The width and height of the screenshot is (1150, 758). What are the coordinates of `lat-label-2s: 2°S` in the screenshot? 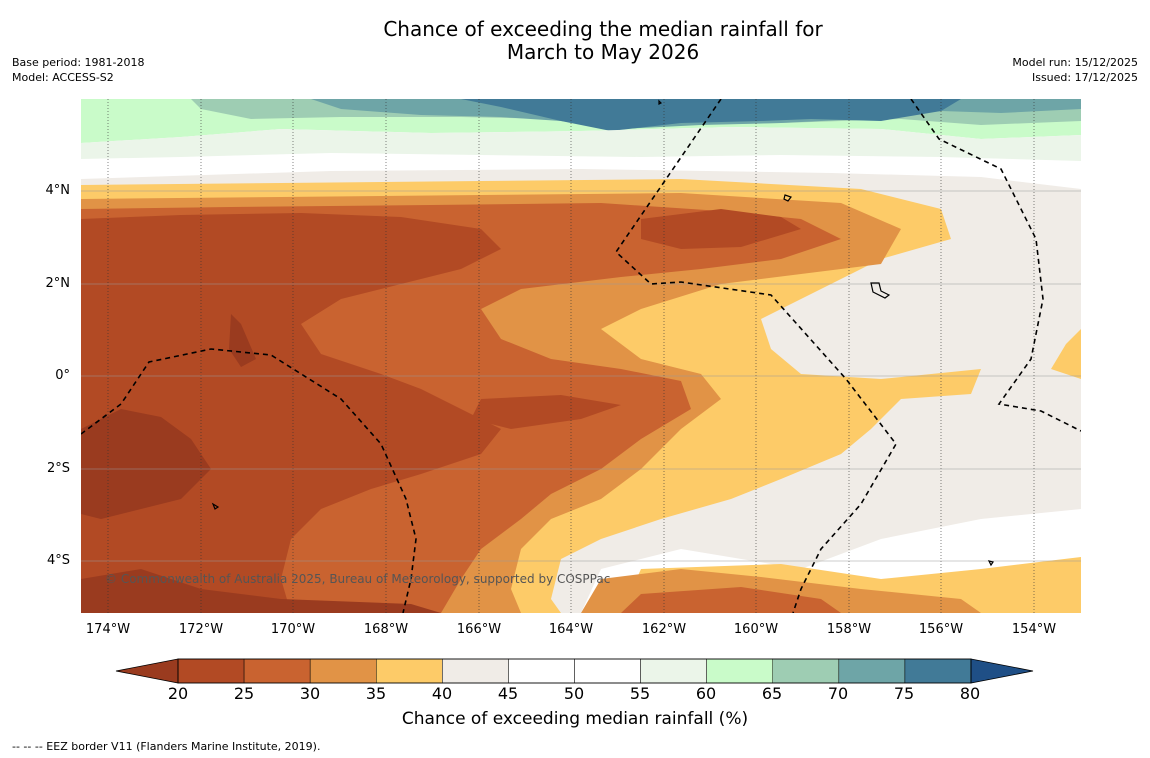 It's located at (58, 468).